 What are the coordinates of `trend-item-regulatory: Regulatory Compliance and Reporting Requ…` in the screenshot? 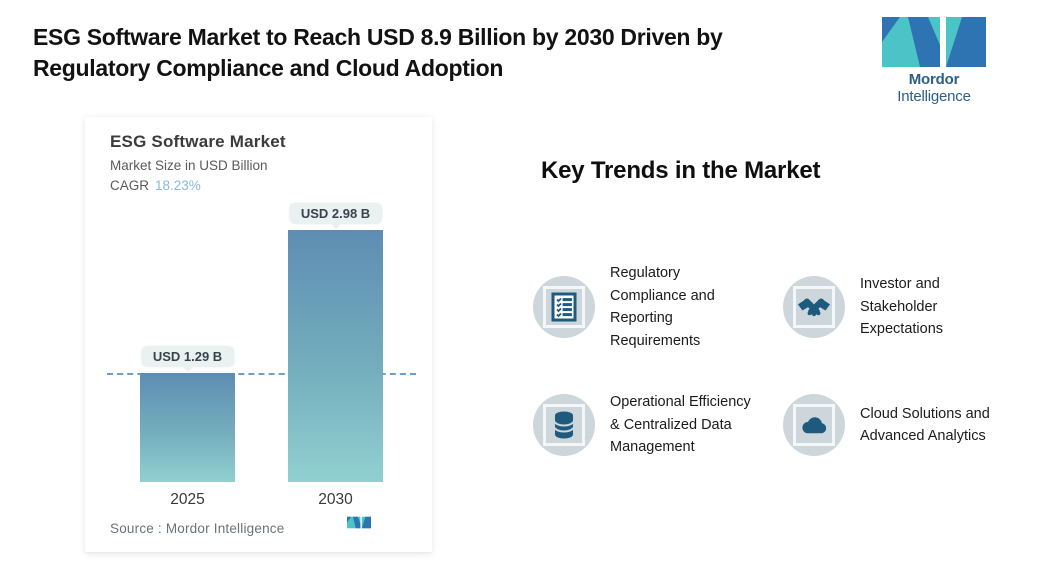 It's located at (646, 307).